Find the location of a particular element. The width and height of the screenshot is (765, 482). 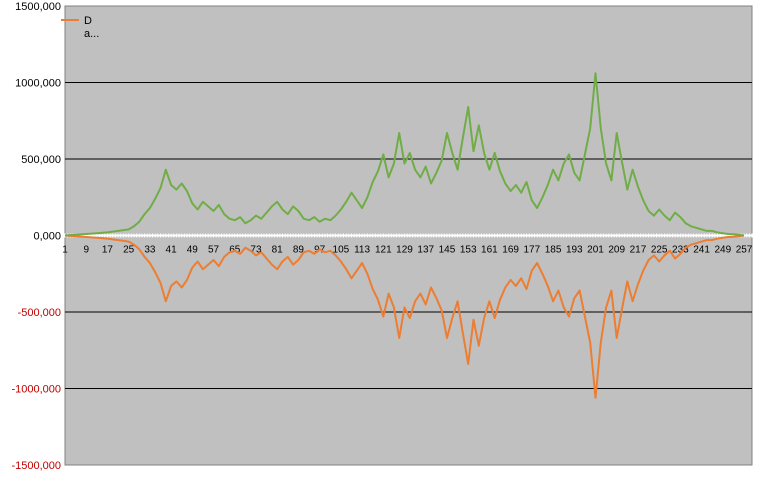

y-tick-label: -500,000 is located at coordinates (39, 313).